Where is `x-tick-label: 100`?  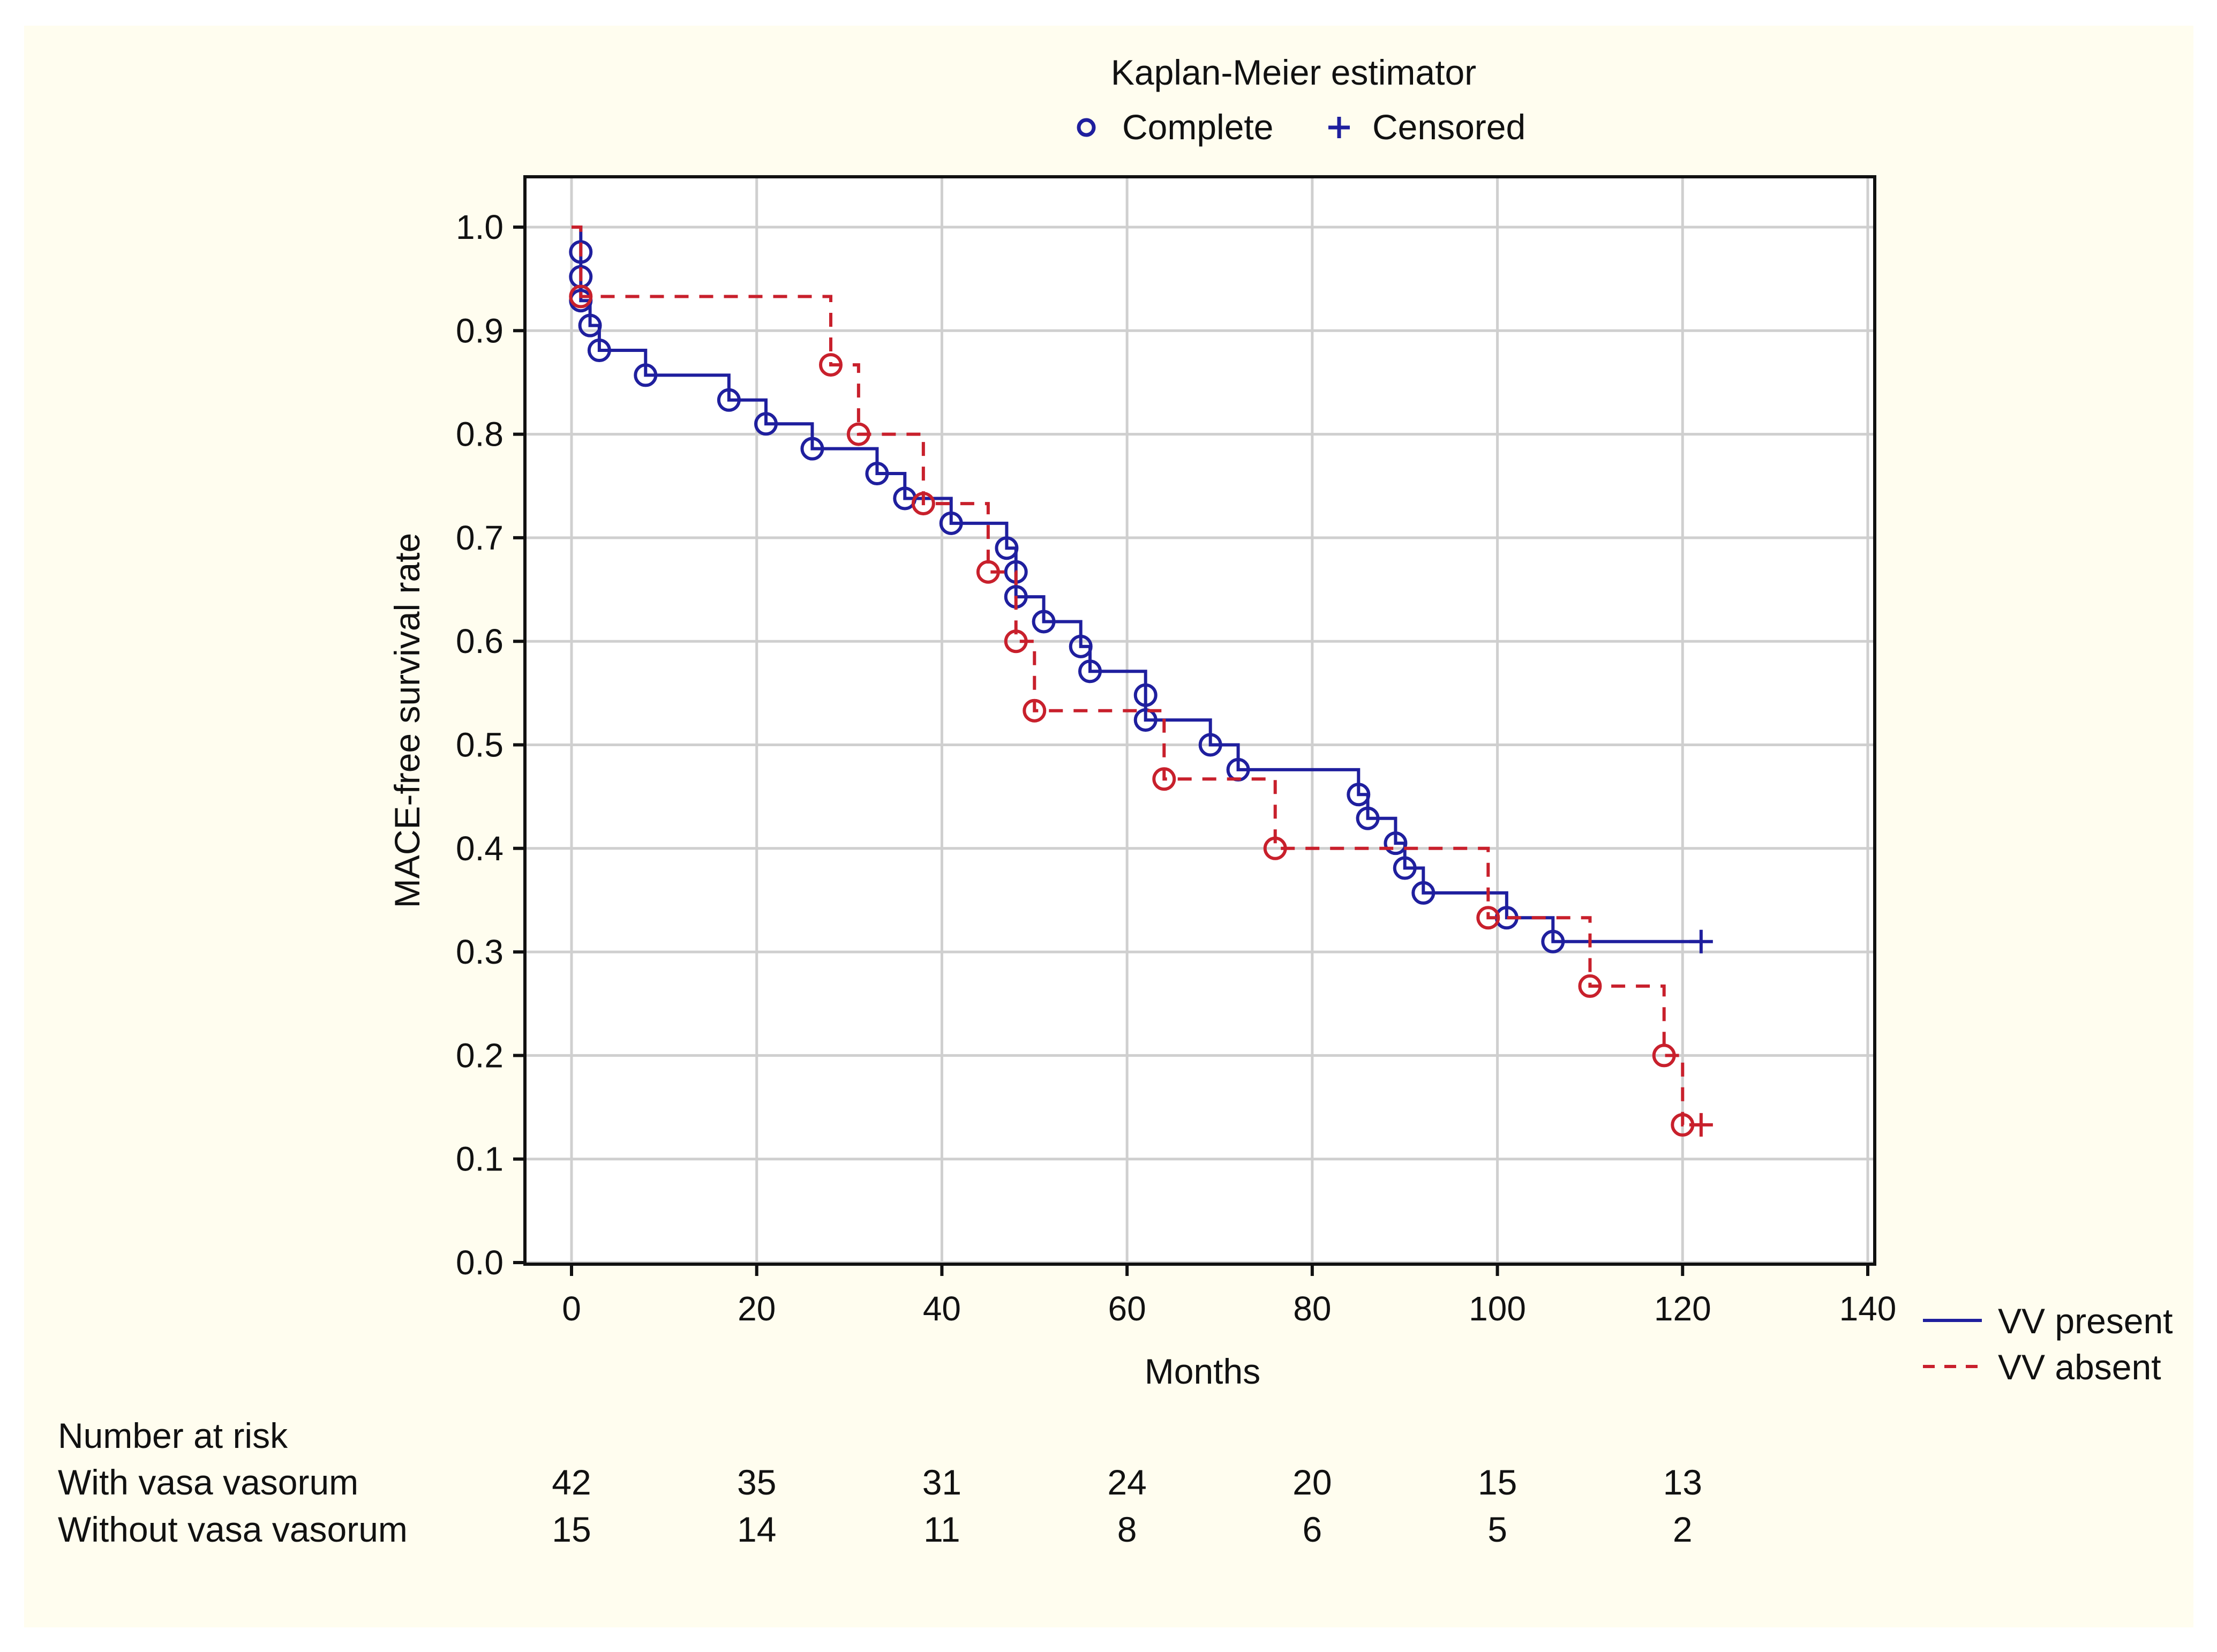 x-tick-label: 100 is located at coordinates (1497, 1308).